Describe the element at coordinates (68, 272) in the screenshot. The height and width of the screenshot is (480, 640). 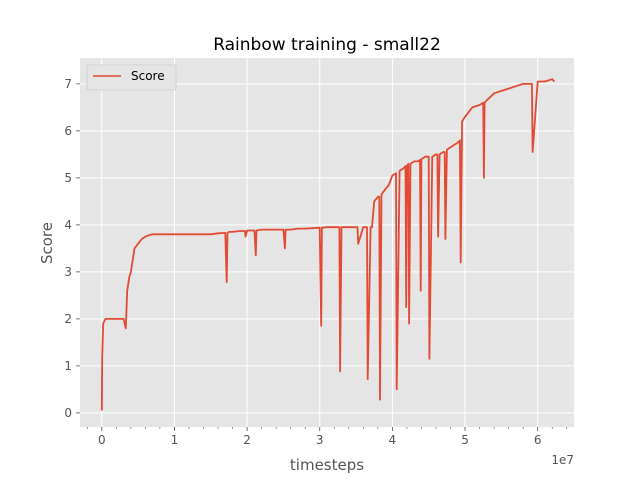
I see `y-tick-label: 3` at that location.